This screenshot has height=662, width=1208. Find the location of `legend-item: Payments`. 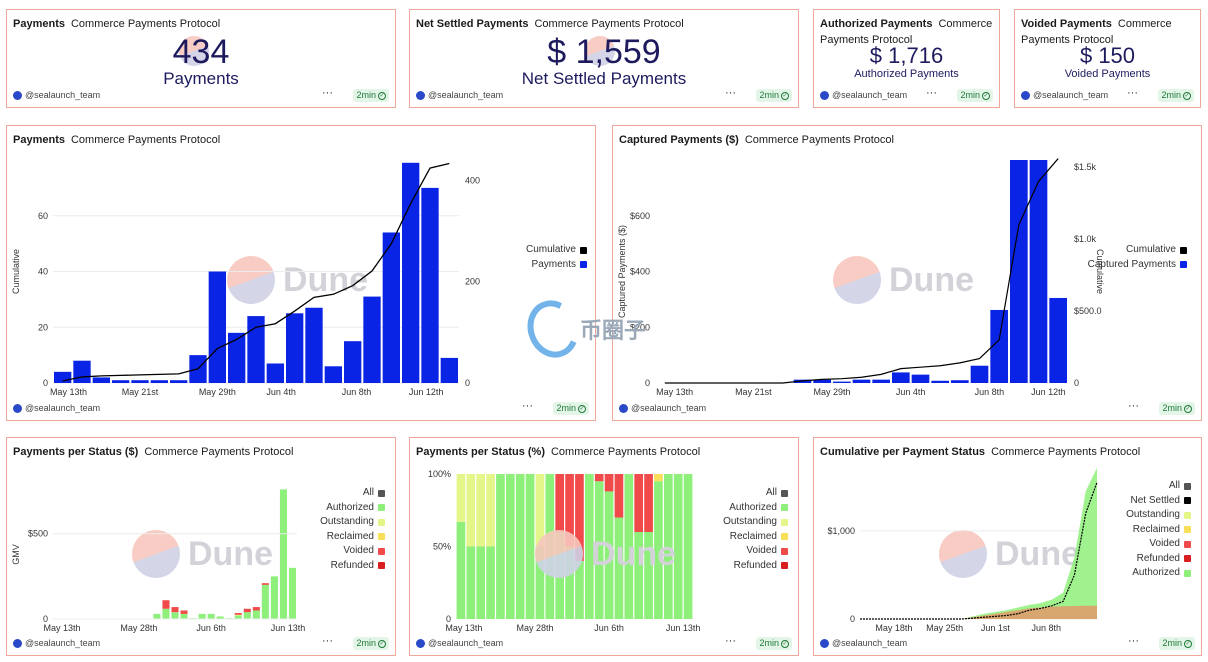

legend-item: Payments is located at coordinates (556, 265).